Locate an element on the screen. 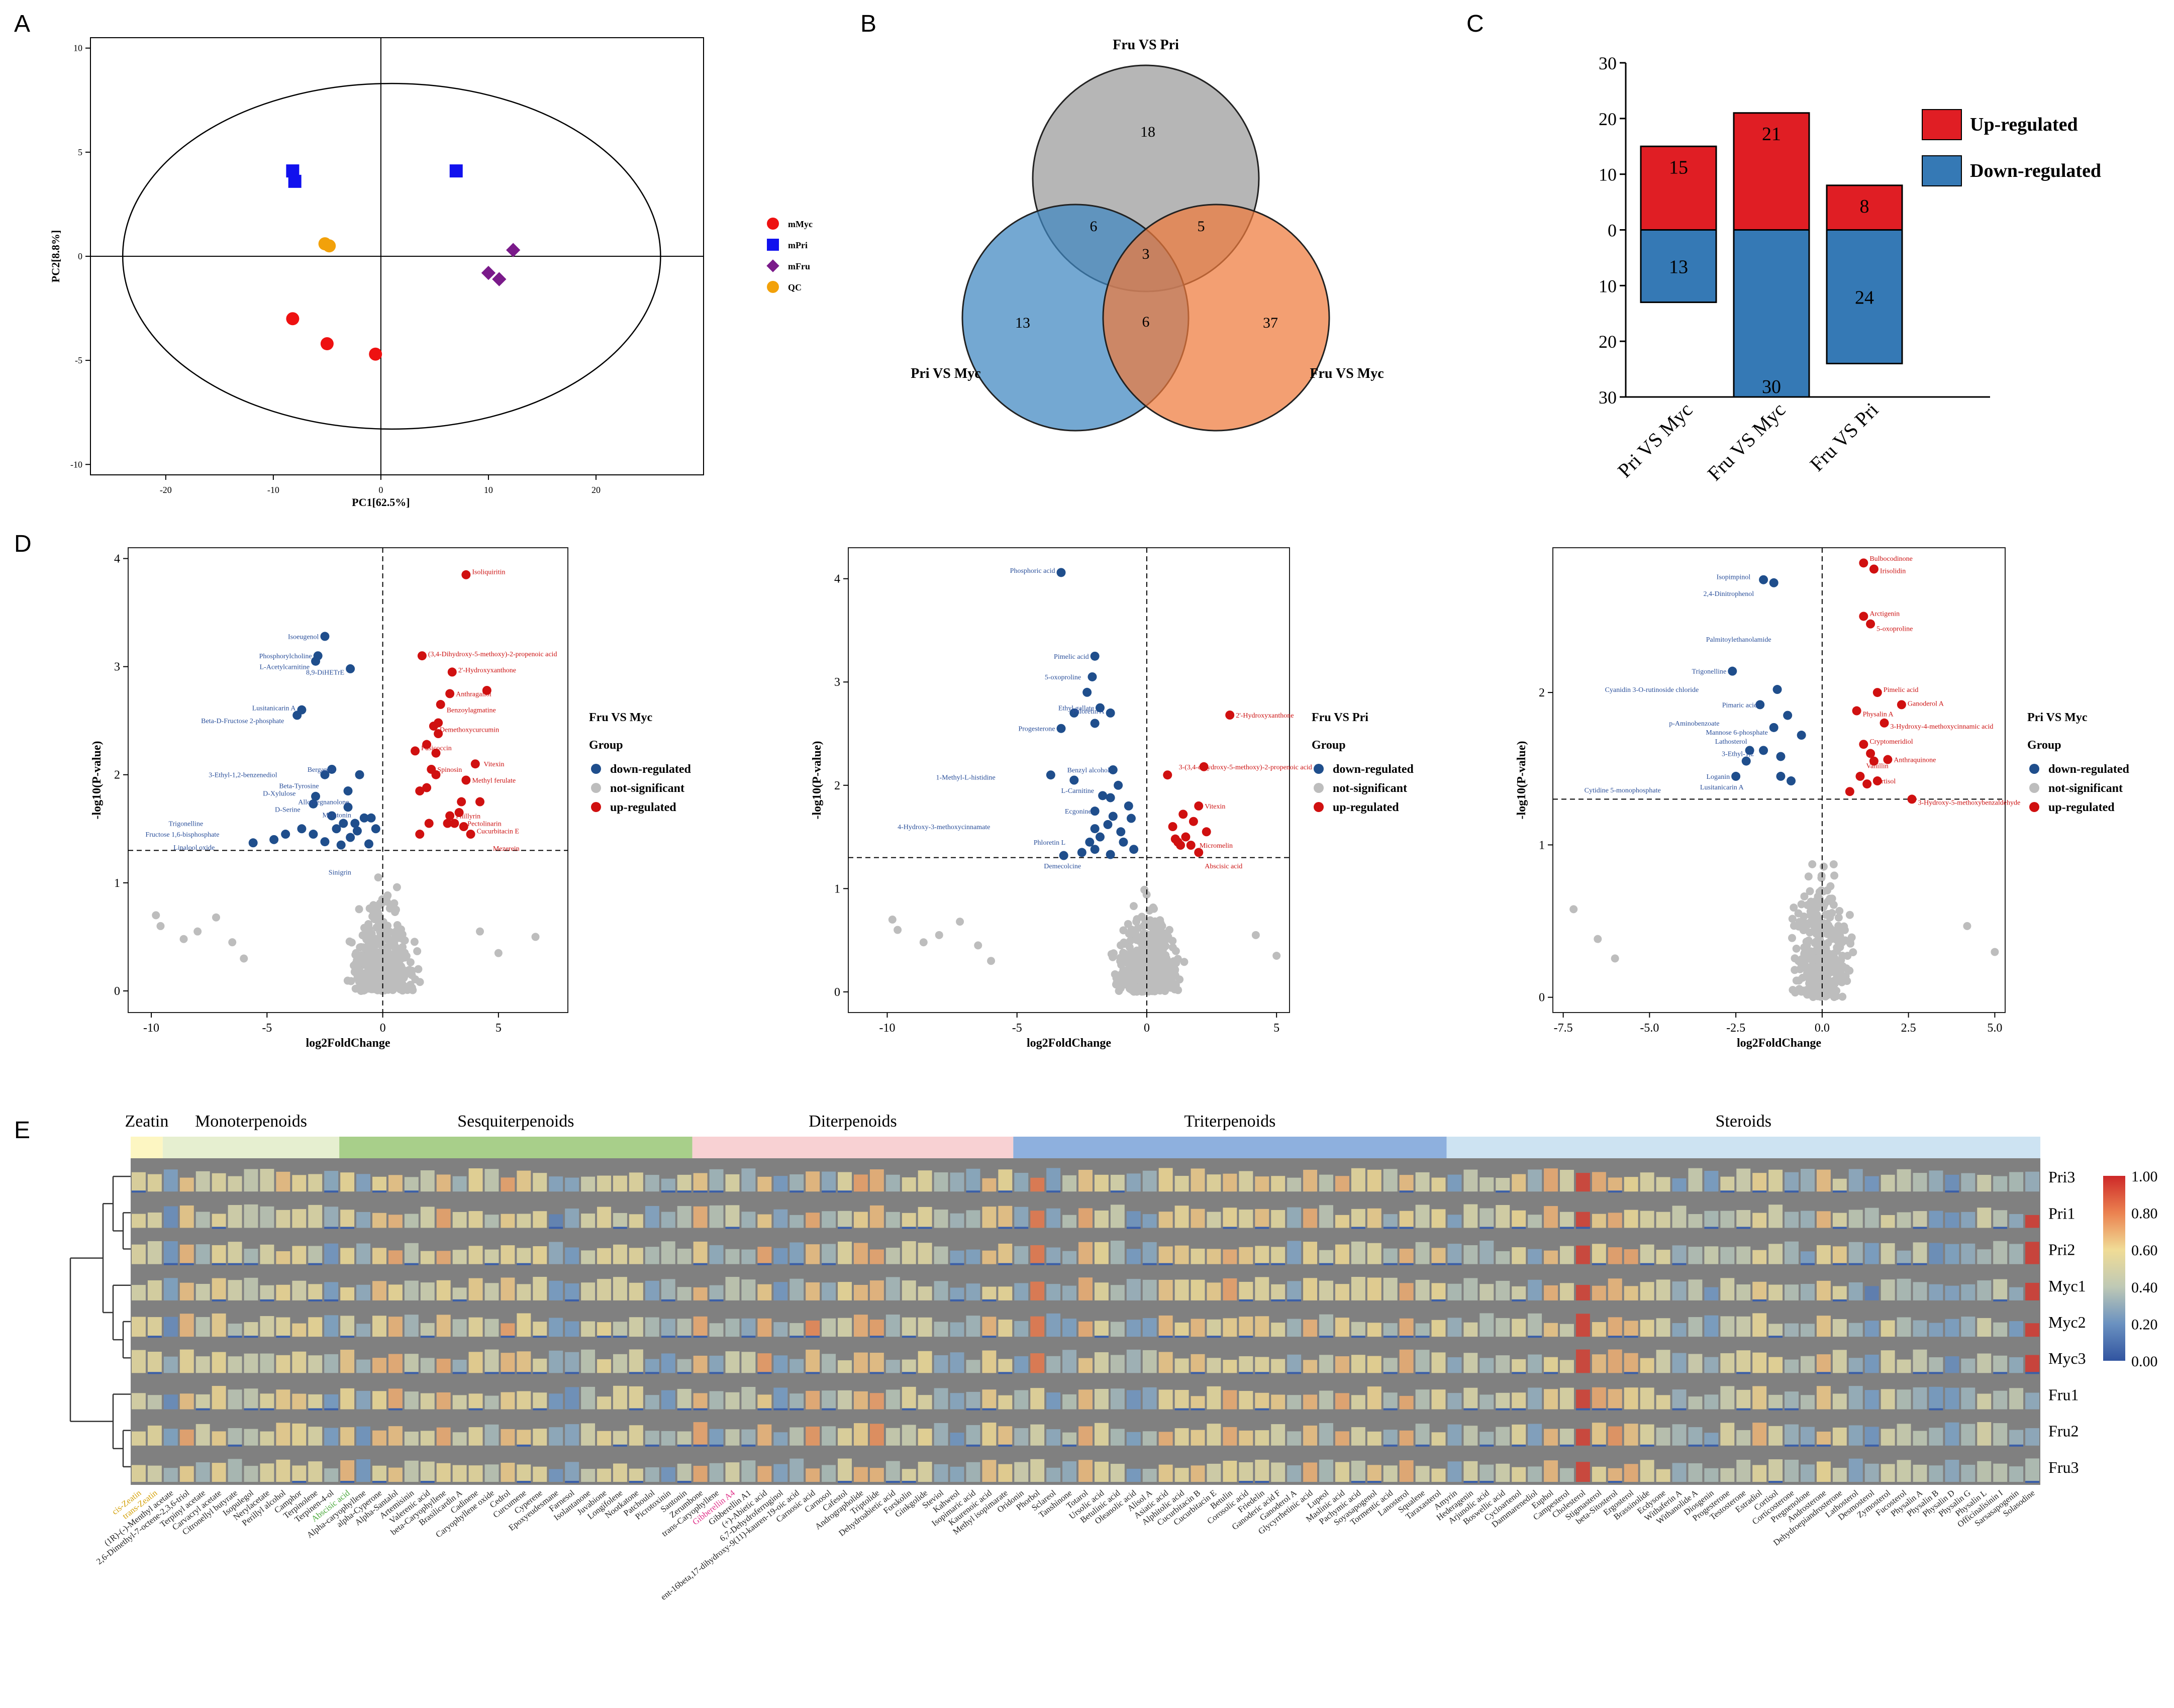  heatmap-colorbar is located at coordinates (2114, 1268).